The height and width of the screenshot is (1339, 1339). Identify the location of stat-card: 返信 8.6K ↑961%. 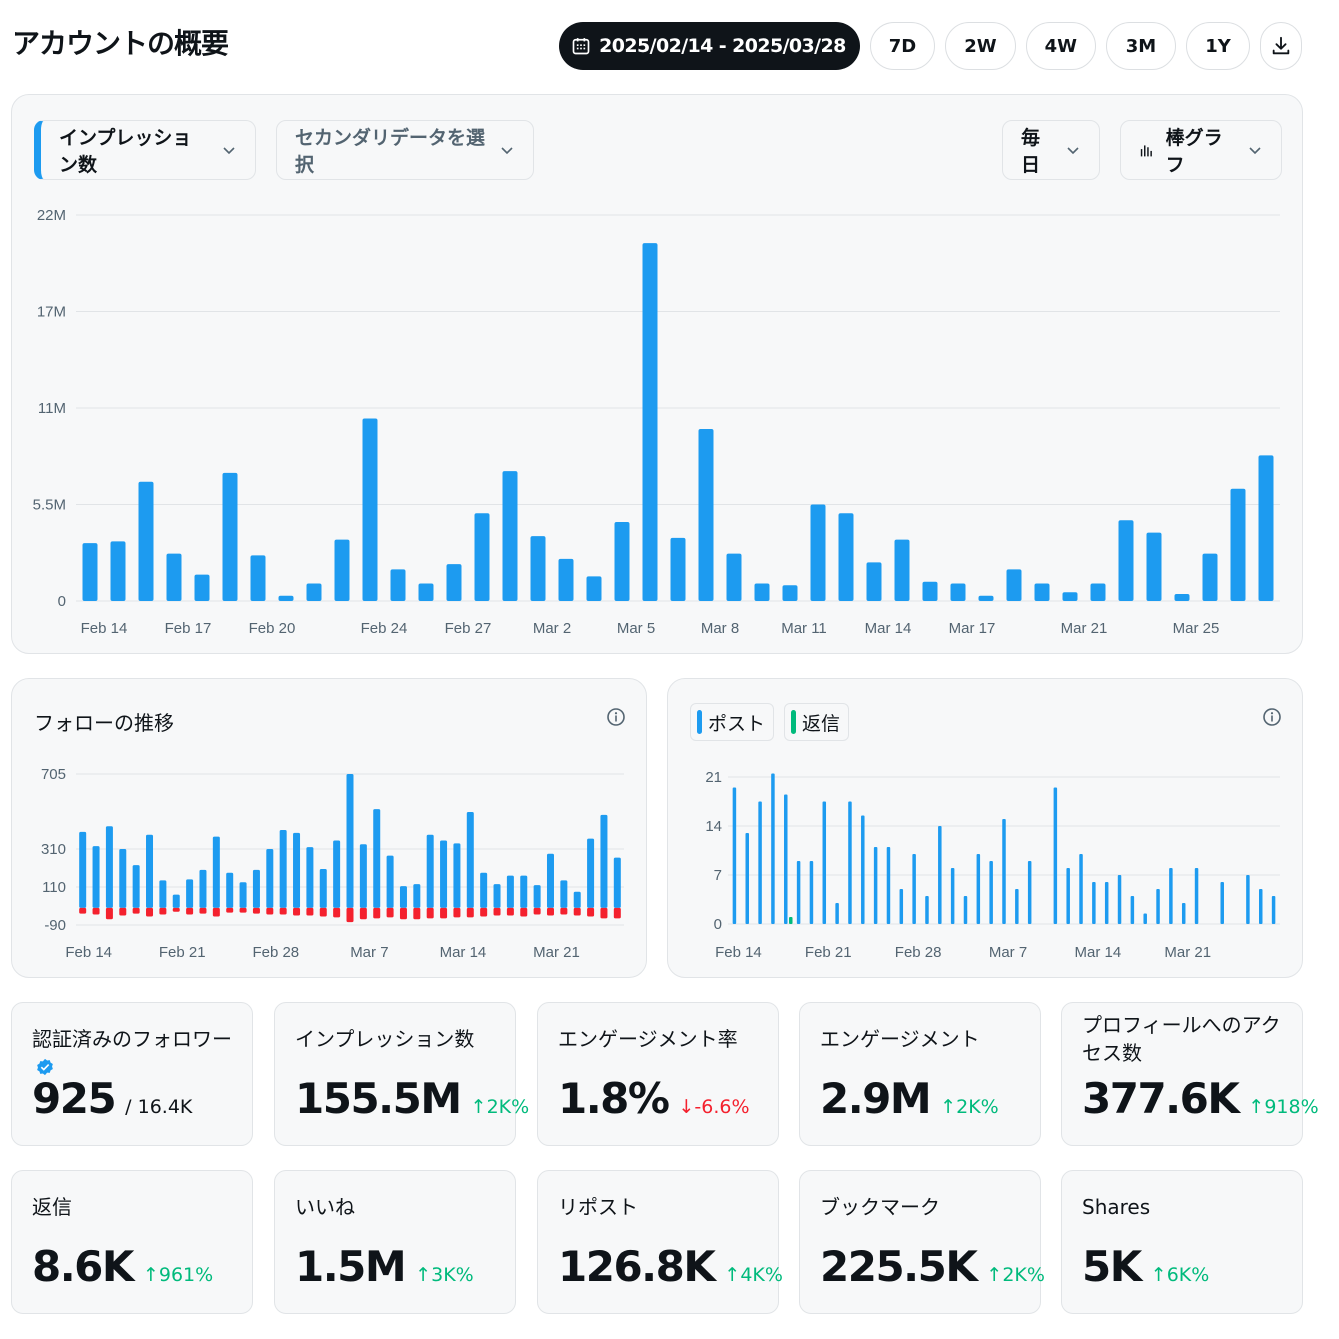
(132, 1242).